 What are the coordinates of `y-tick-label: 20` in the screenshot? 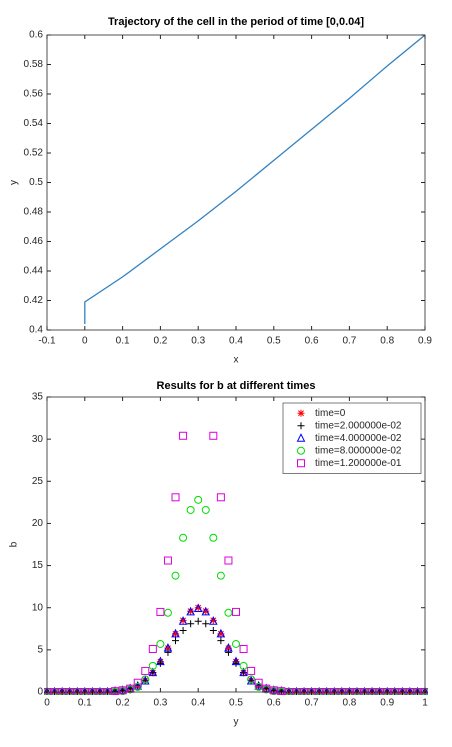 It's located at (38, 523).